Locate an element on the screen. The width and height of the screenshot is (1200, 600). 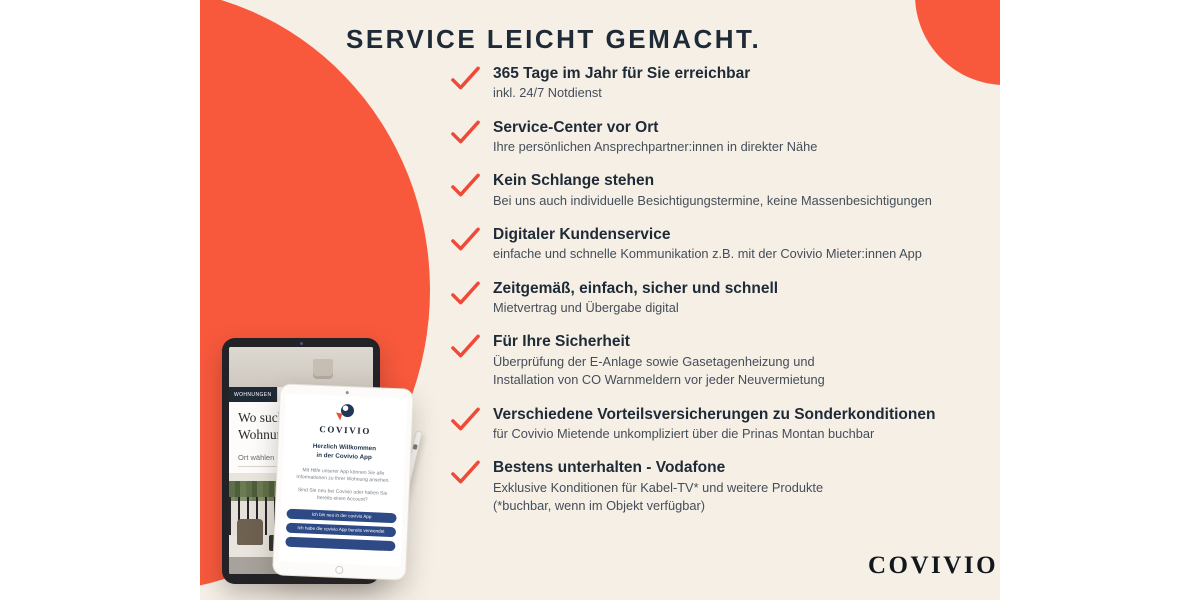
feature-title: Kein Schlange stehen is located at coordinates (574, 181).